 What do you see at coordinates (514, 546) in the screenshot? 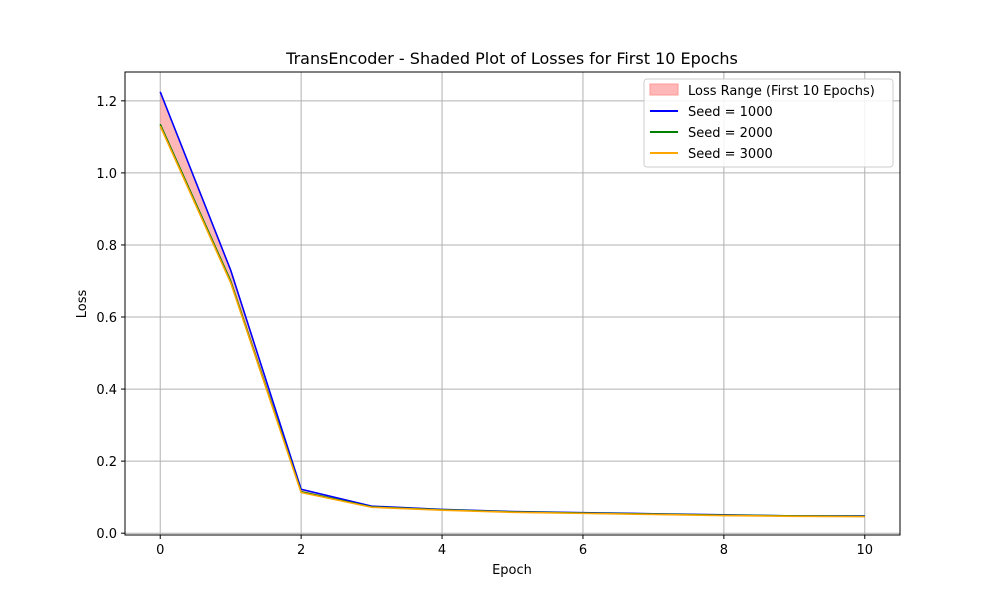
I see `x-axis-ticks: 0 2 4 6 8 10` at bounding box center [514, 546].